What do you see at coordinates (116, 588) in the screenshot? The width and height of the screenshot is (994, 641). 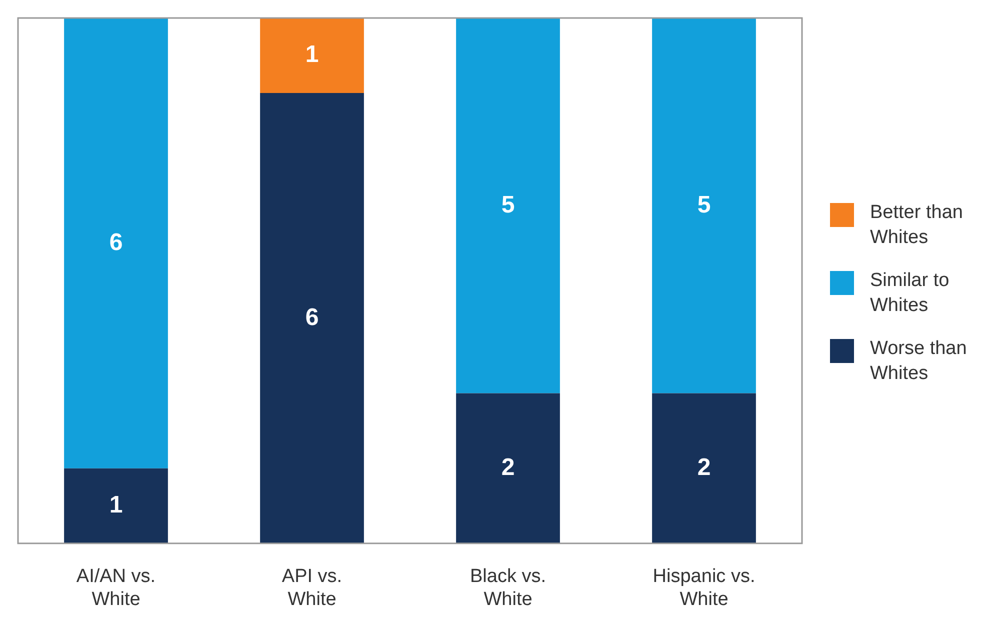 I see `x-tick-label: AI/AN vs. White` at bounding box center [116, 588].